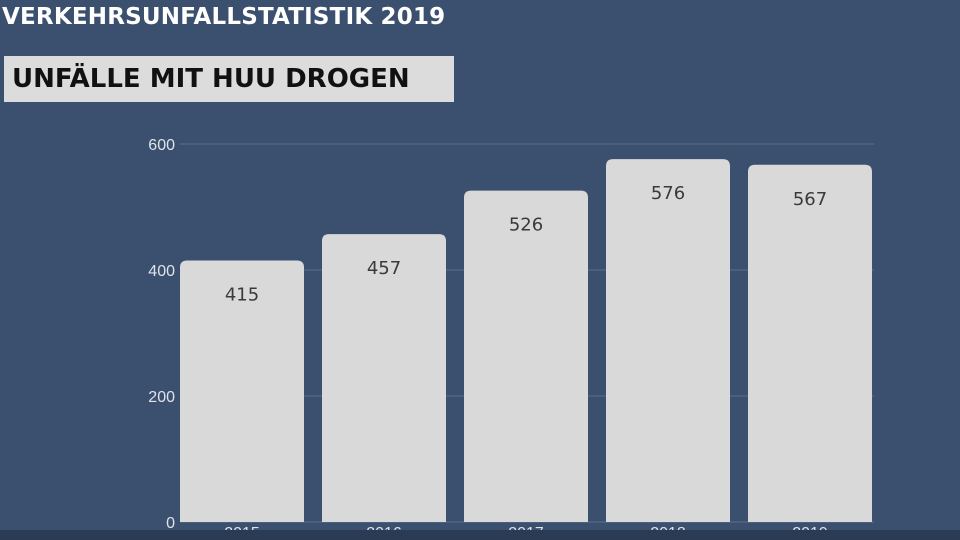  What do you see at coordinates (480, 535) in the screenshot?
I see `bottom-band` at bounding box center [480, 535].